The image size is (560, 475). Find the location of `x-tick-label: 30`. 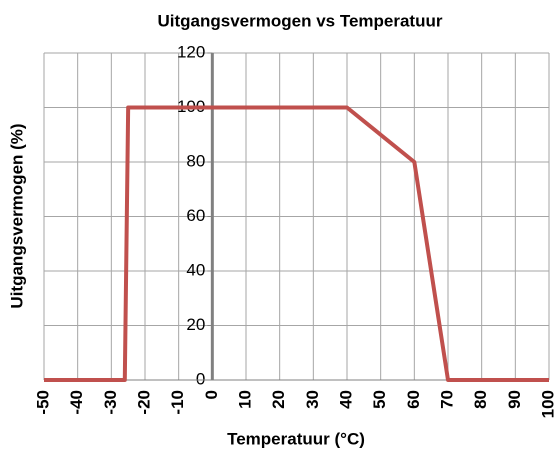

x-tick-label: 30 is located at coordinates (312, 399).